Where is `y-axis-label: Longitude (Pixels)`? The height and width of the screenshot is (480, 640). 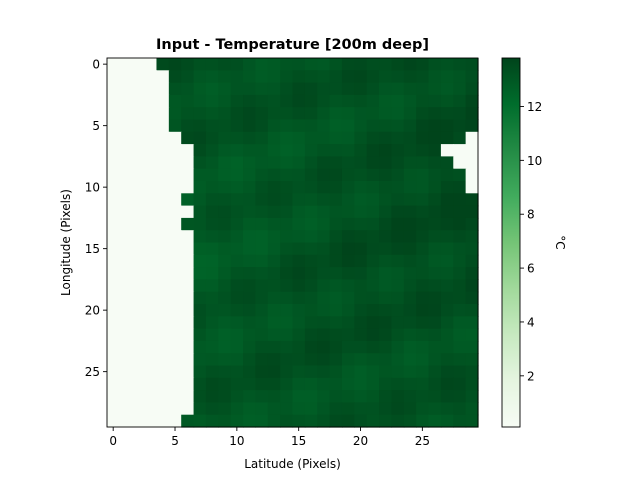 y-axis-label: Longitude (Pixels) is located at coordinates (66, 242).